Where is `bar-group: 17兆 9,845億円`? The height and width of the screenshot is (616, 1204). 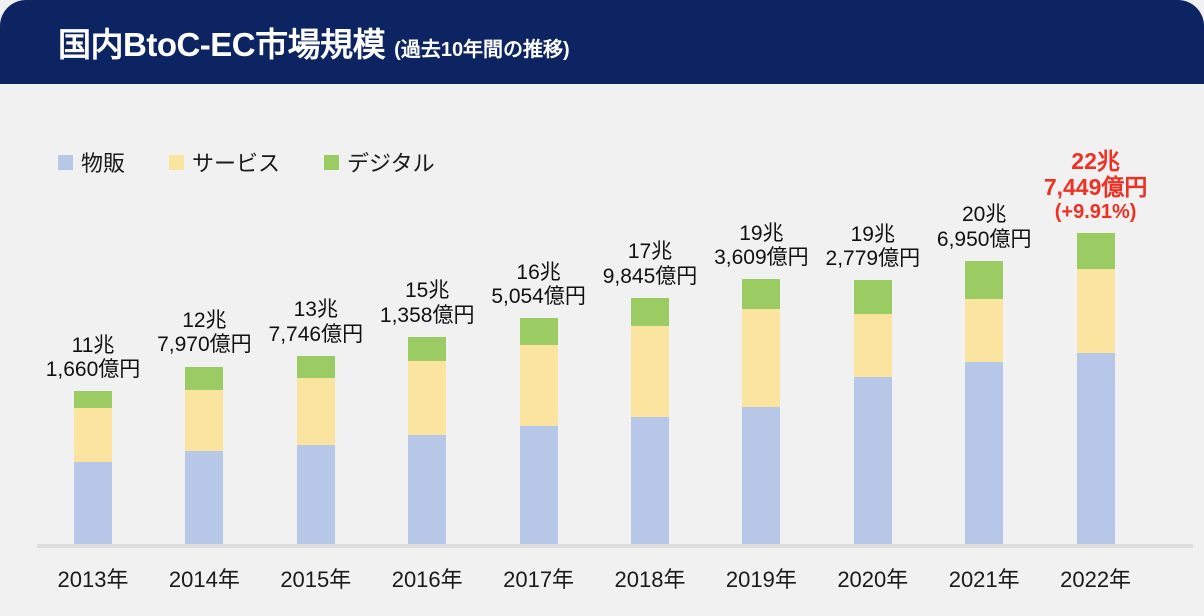 bar-group: 17兆 9,845億円 is located at coordinates (650, 392).